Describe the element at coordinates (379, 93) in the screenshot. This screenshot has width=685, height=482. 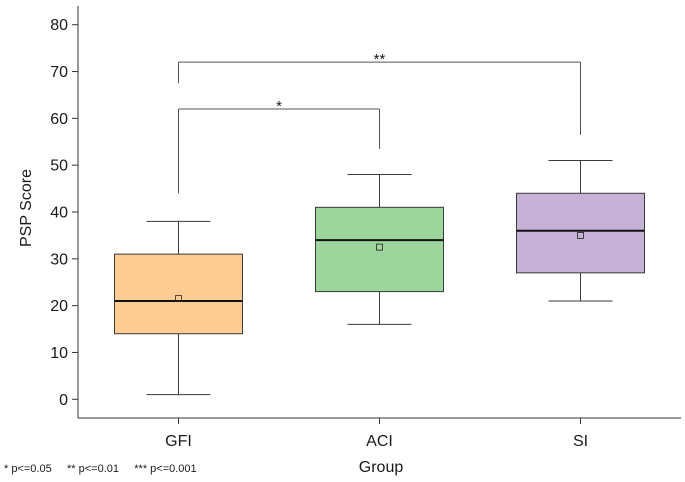
I see `significance-bracket-2: **` at that location.